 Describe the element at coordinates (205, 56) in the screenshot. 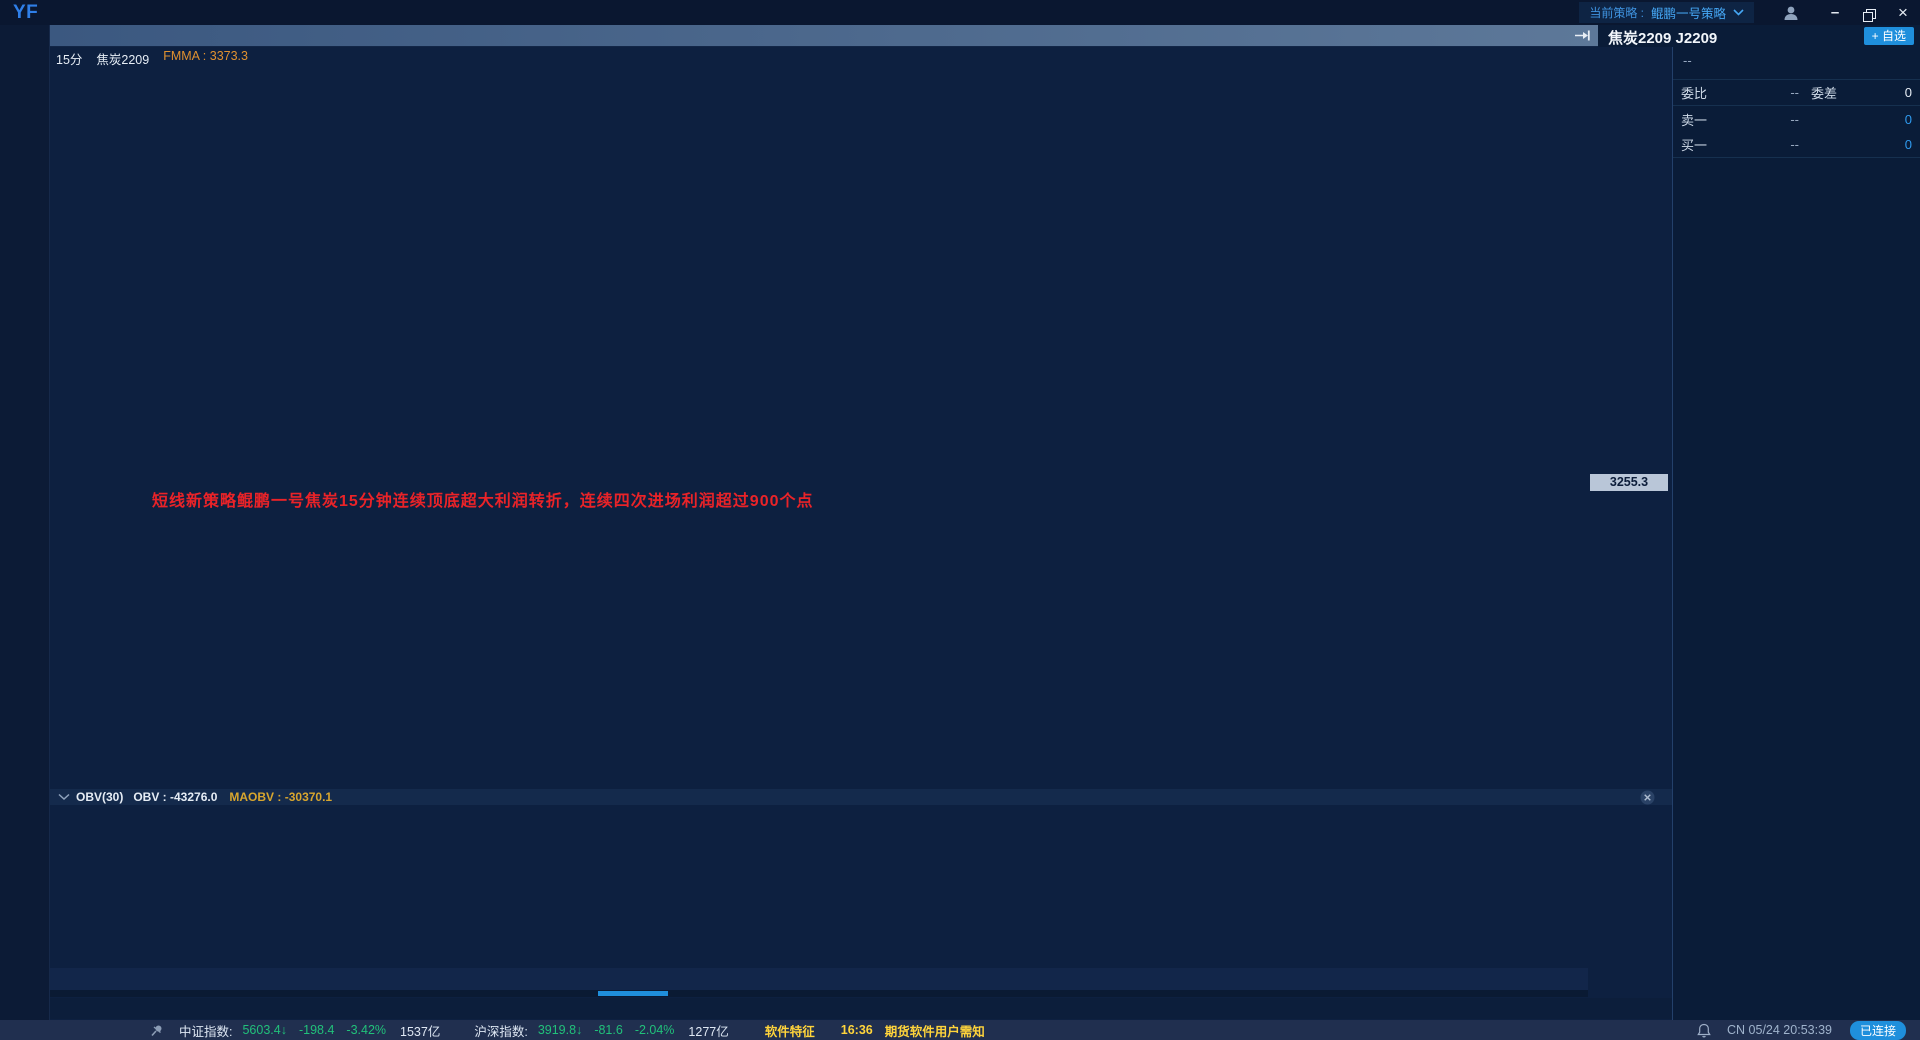

I see `legend-fmma: FMMA : 3373.3` at that location.